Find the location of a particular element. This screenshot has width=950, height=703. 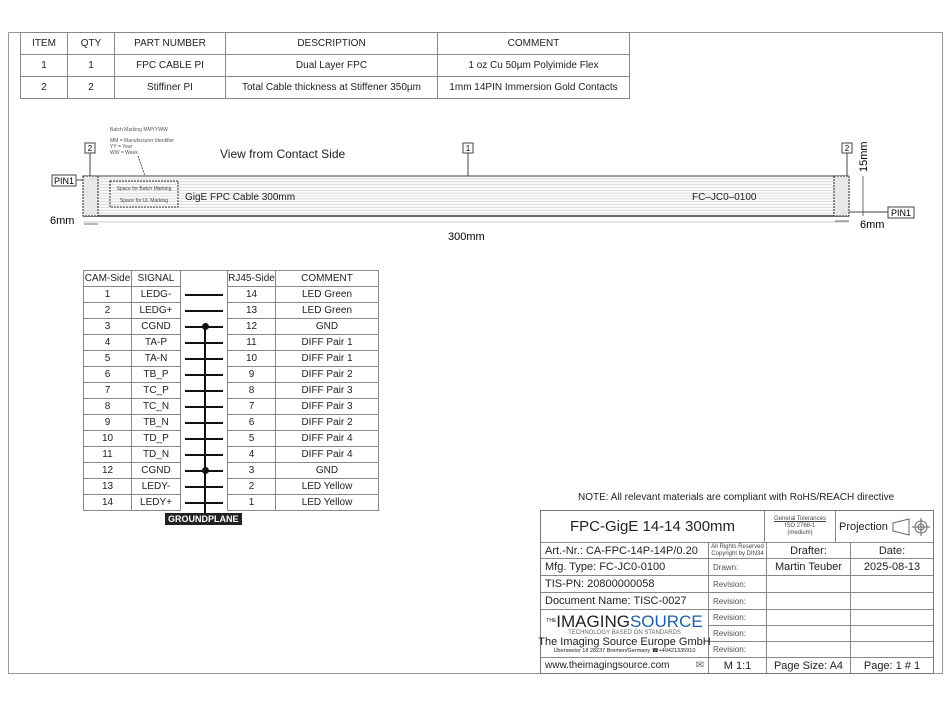

rights-line: All Rights Reserved is located at coordinates (737, 546).